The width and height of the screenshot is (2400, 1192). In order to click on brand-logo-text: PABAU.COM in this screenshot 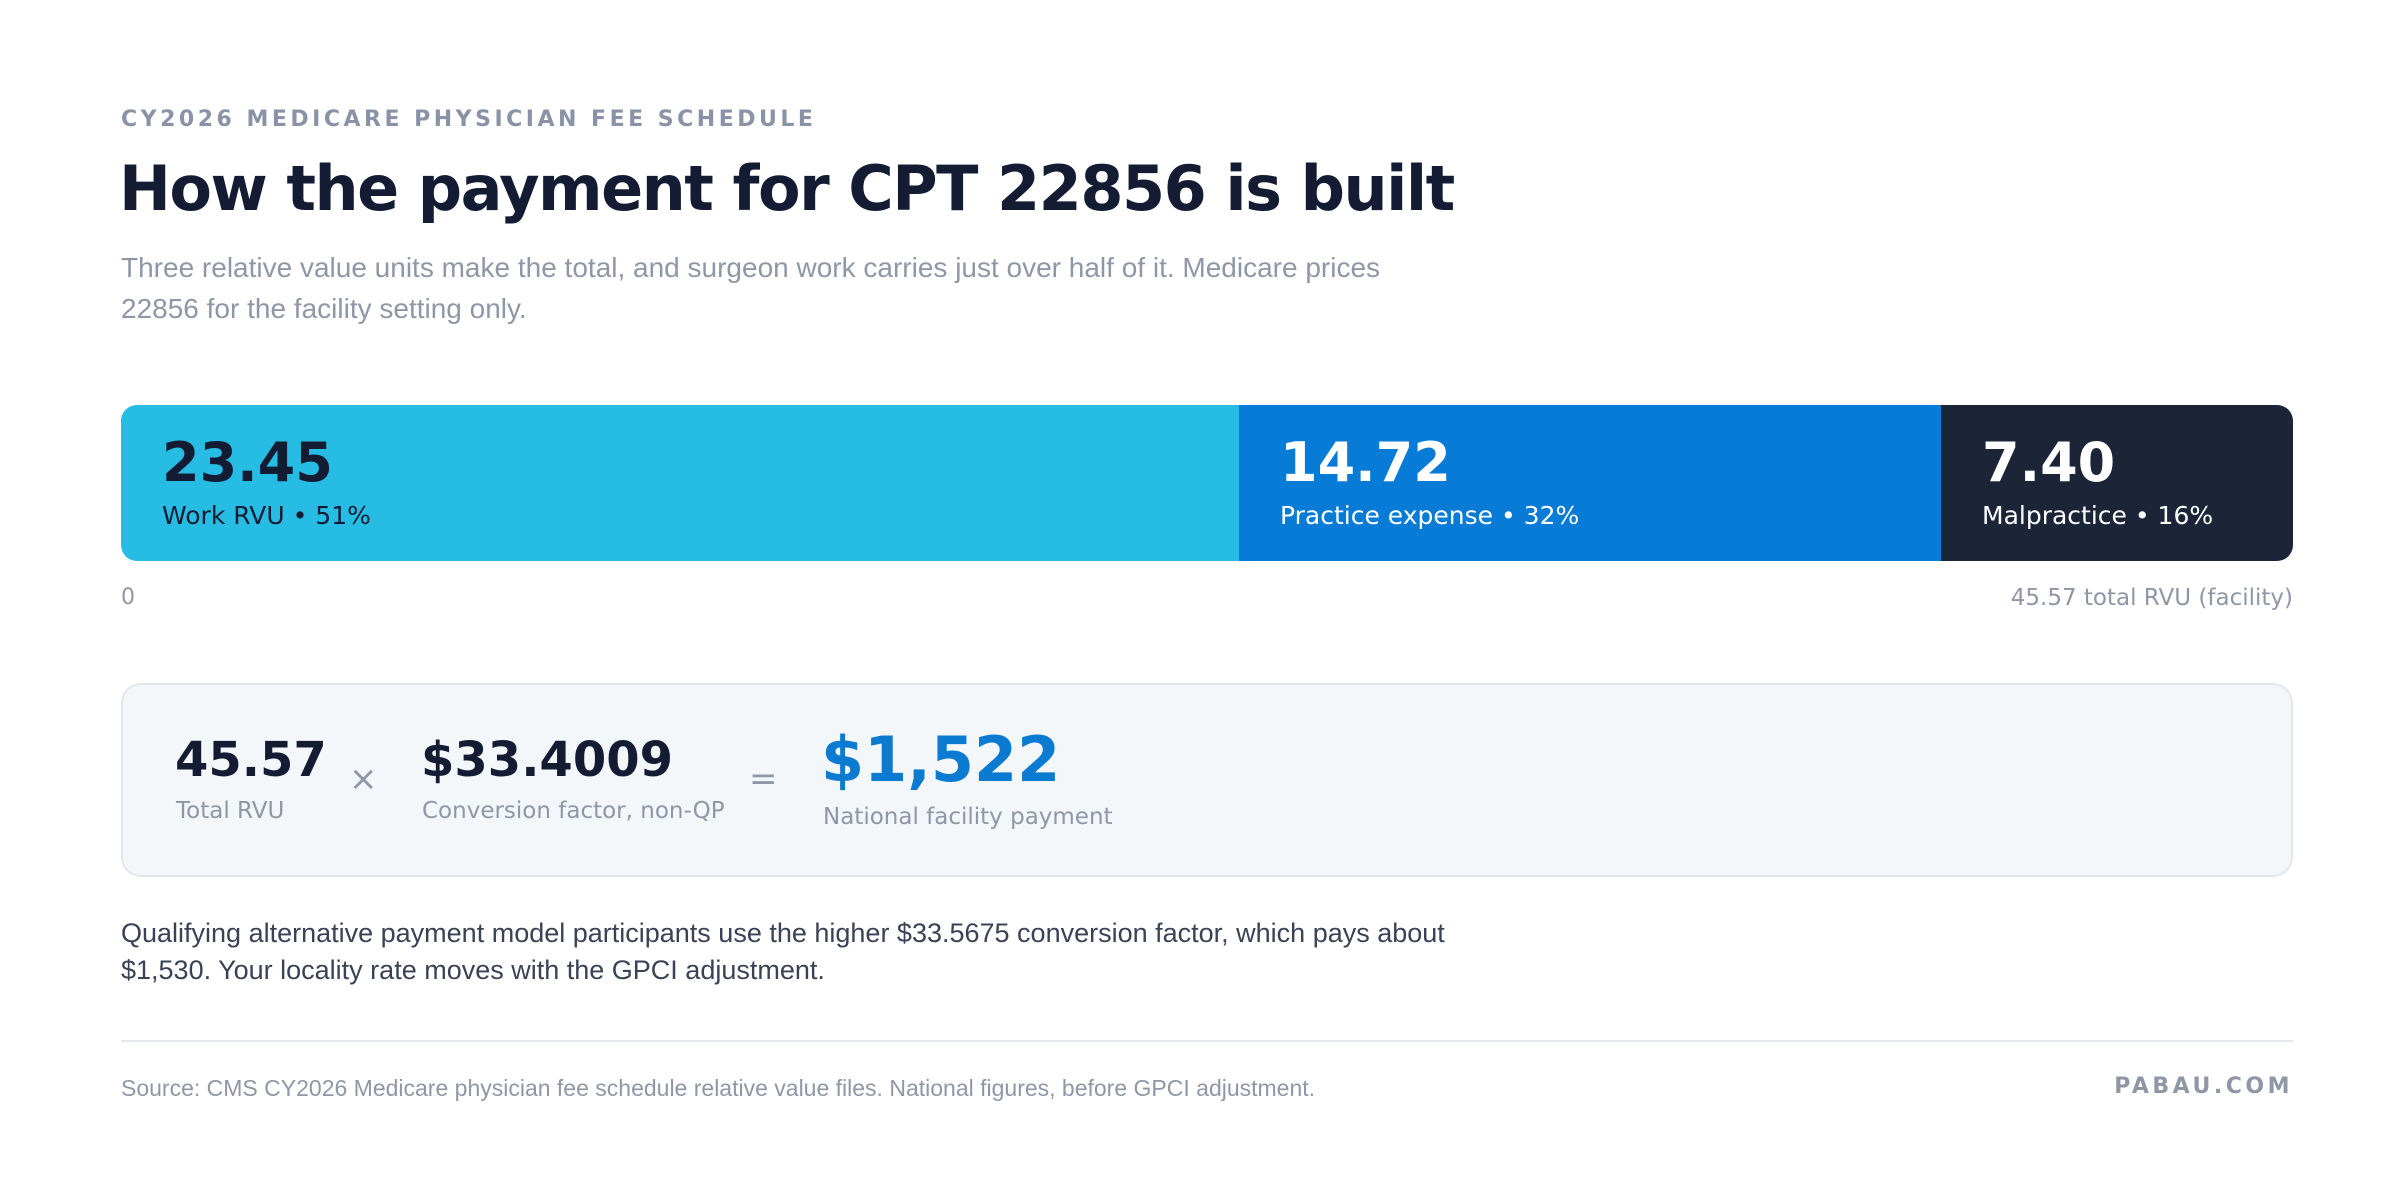, I will do `click(2203, 1086)`.